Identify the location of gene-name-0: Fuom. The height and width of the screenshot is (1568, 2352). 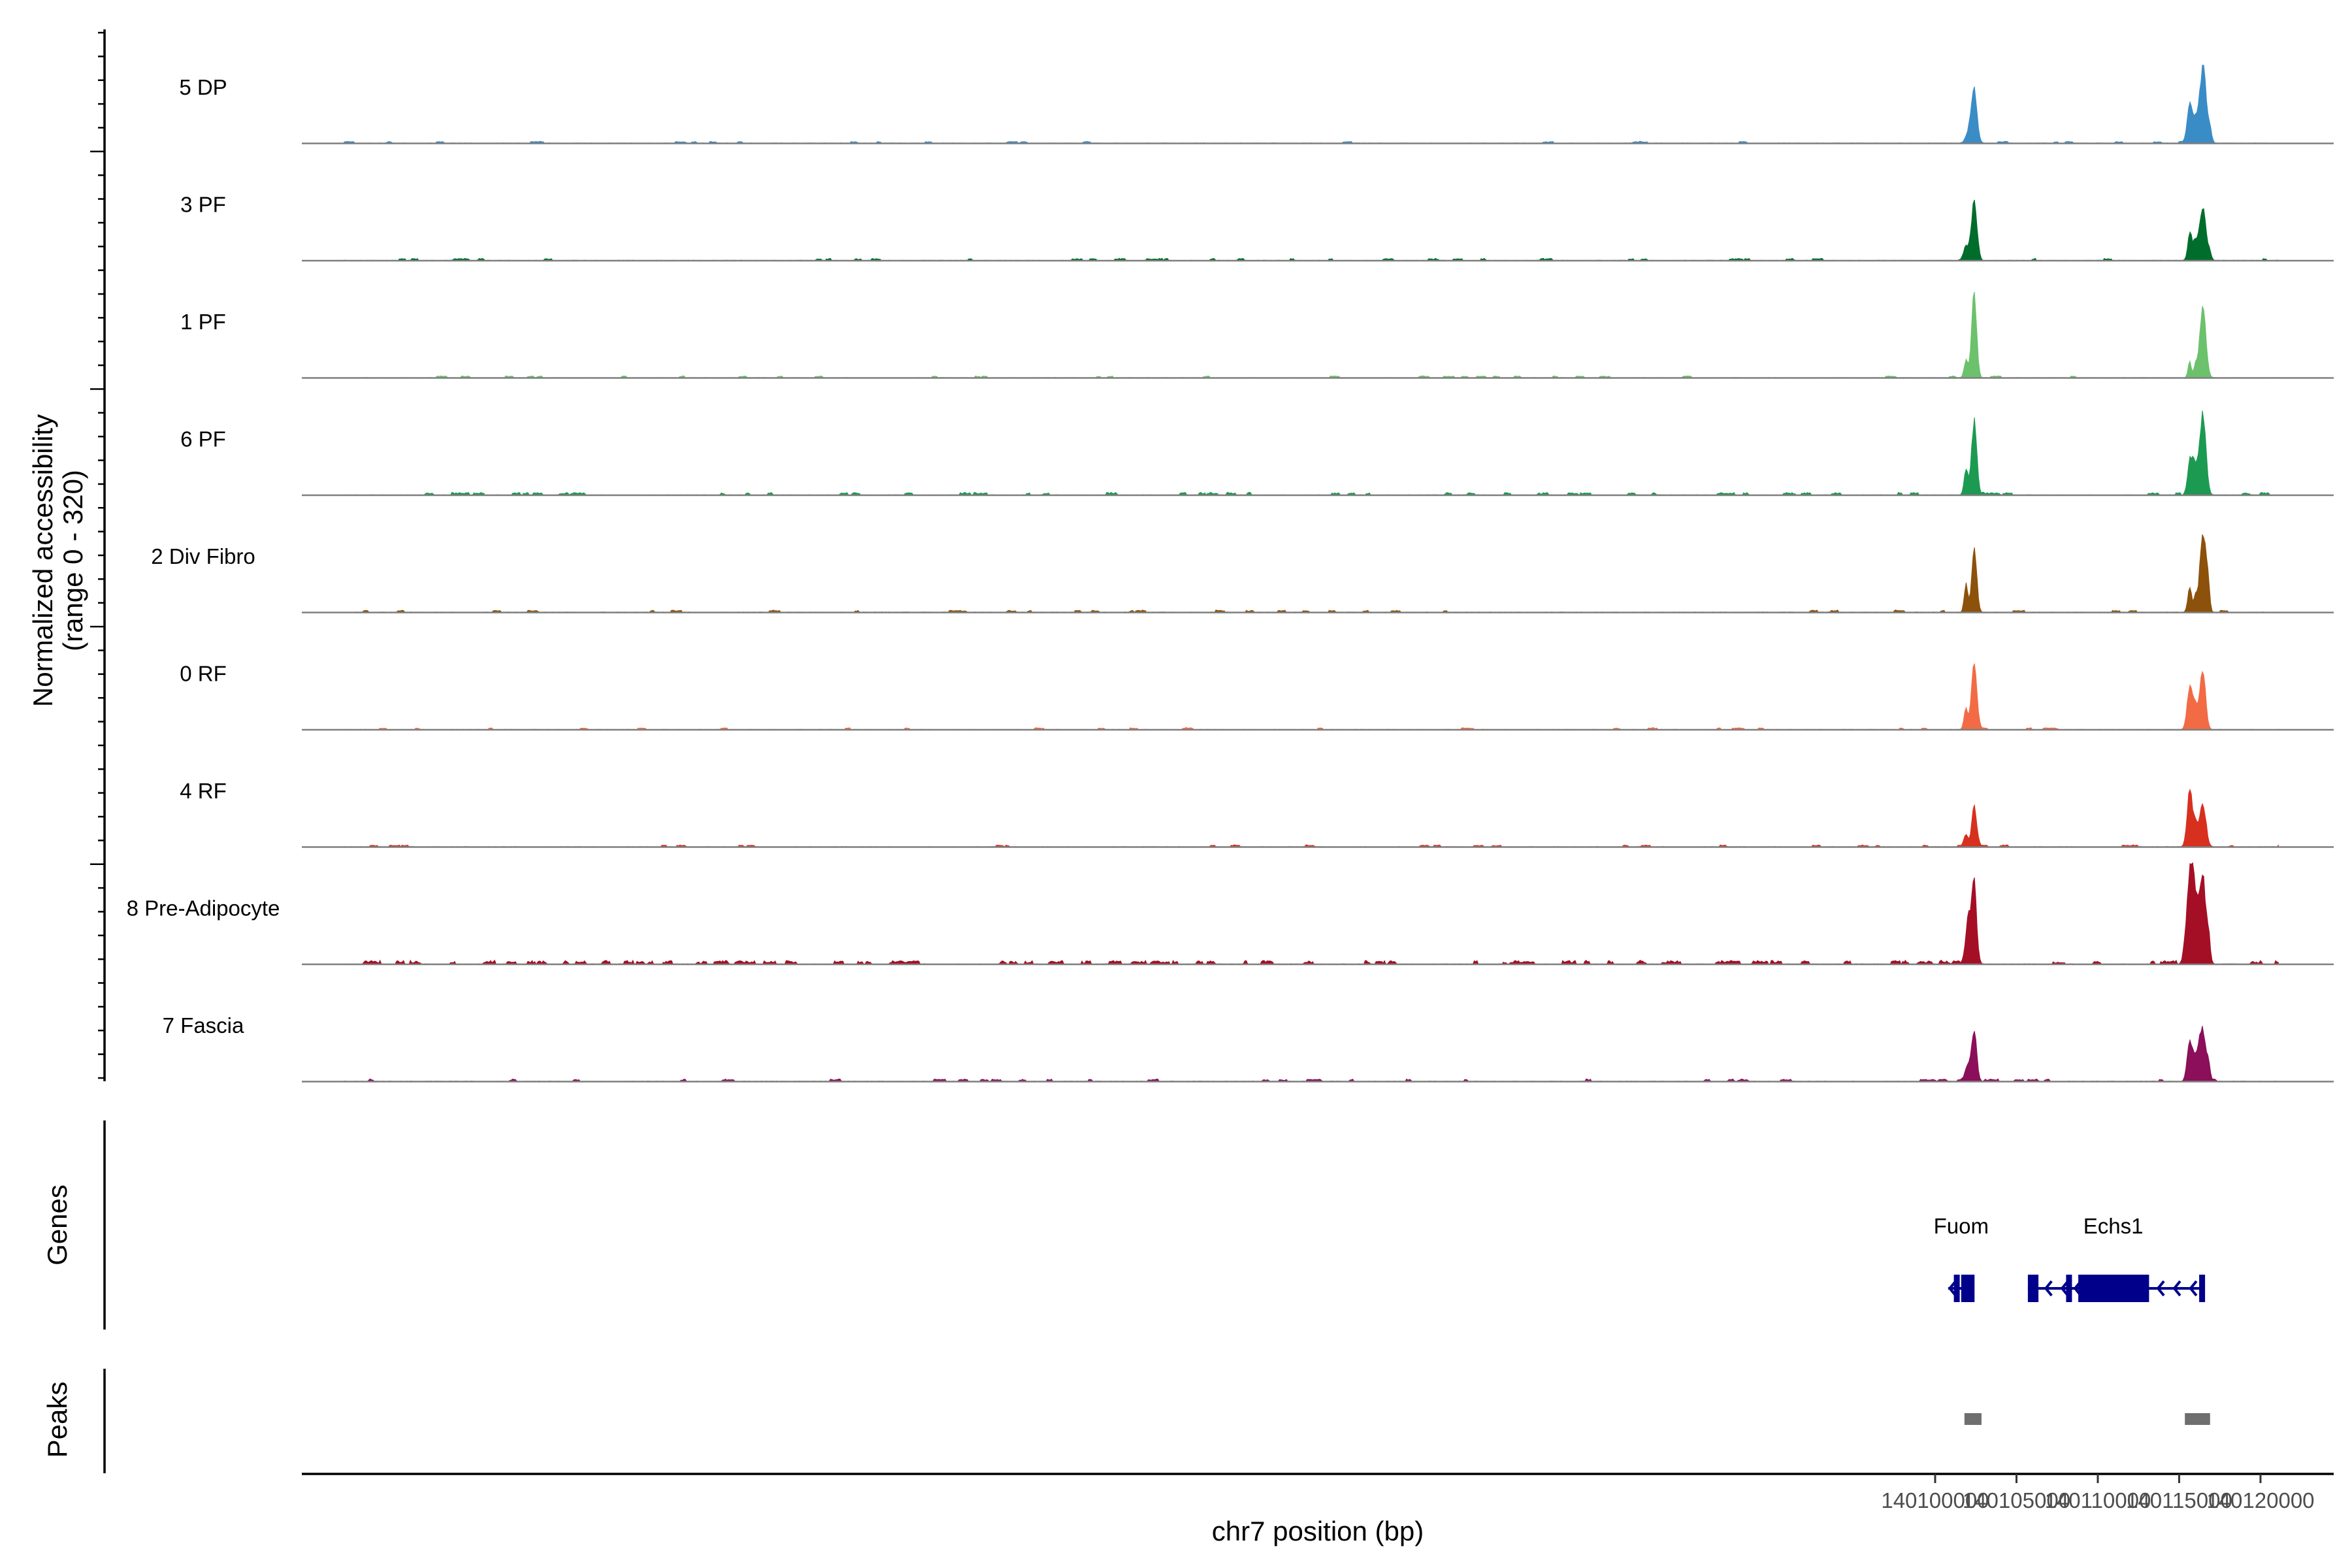
(1961, 1226).